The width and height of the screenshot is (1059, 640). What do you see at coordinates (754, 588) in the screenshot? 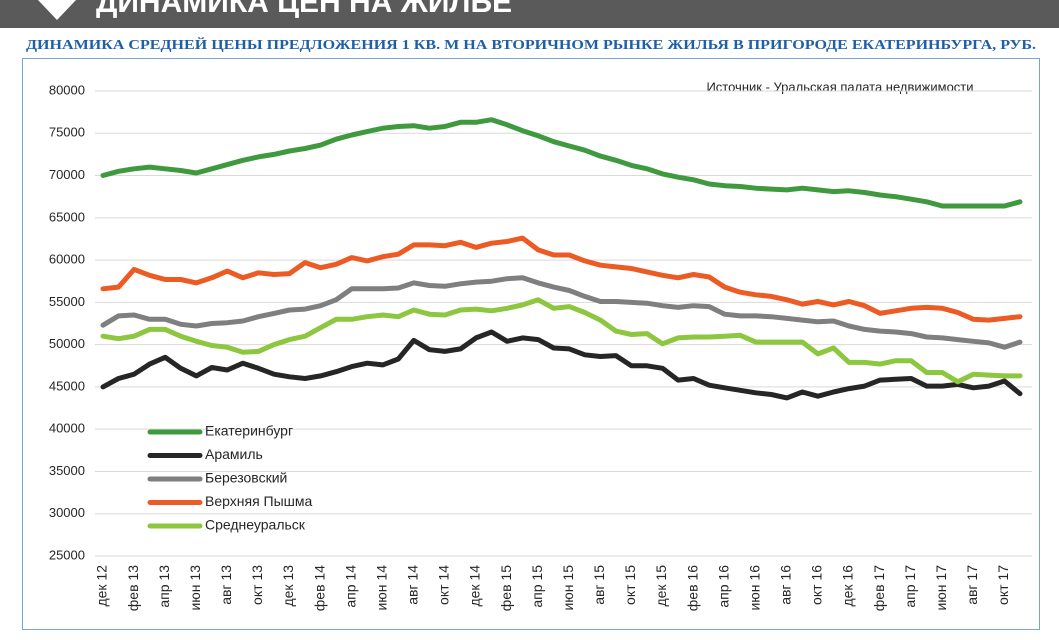
I see `x-tick-label: июн 16` at bounding box center [754, 588].